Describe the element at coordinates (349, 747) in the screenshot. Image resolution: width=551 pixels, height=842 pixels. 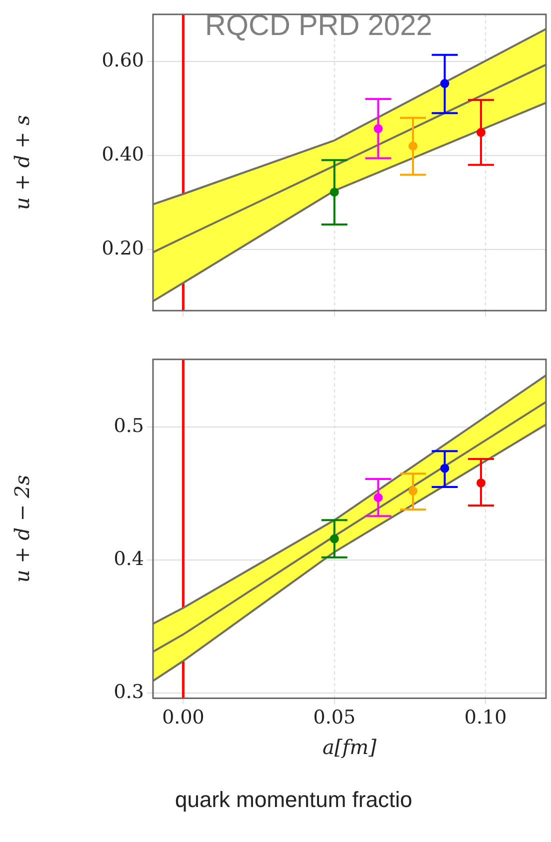
I see `x-axis-title: a[fm]` at that location.